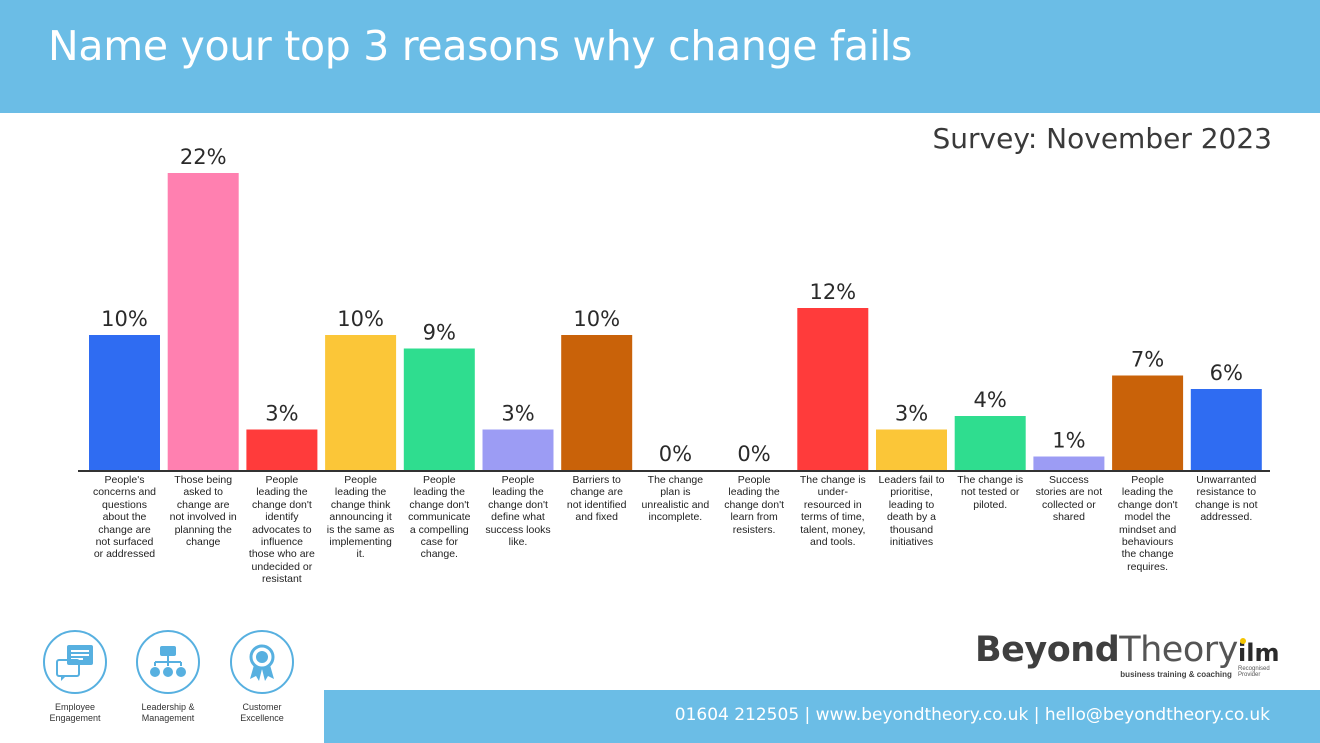 The width and height of the screenshot is (1320, 743). Describe the element at coordinates (596, 319) in the screenshot. I see `value-label-7: 10%` at that location.